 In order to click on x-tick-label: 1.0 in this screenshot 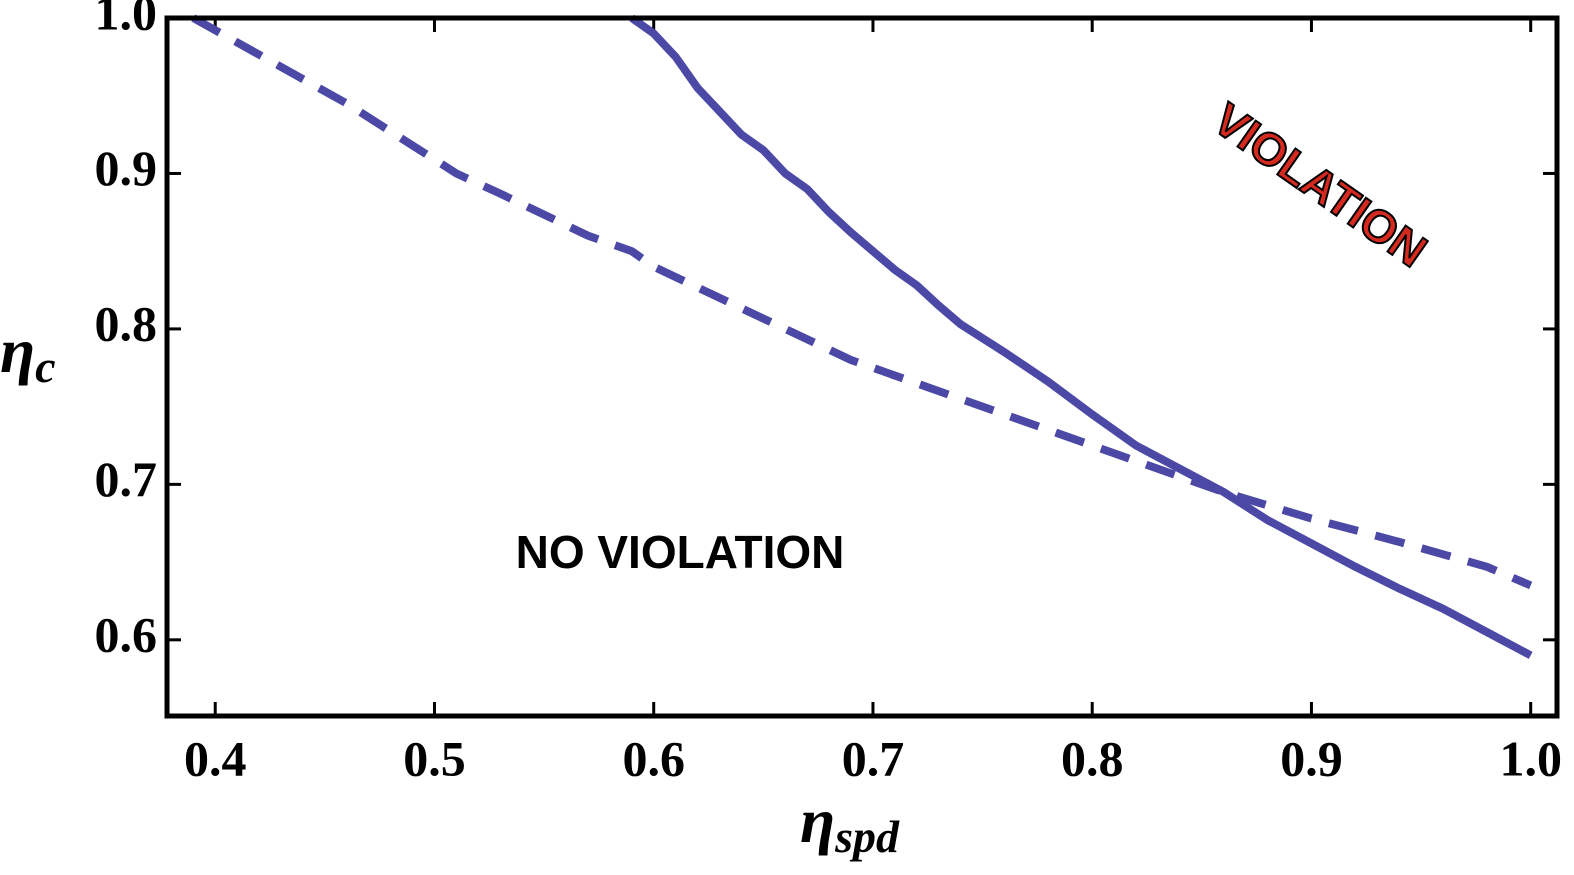, I will do `click(1530, 758)`.